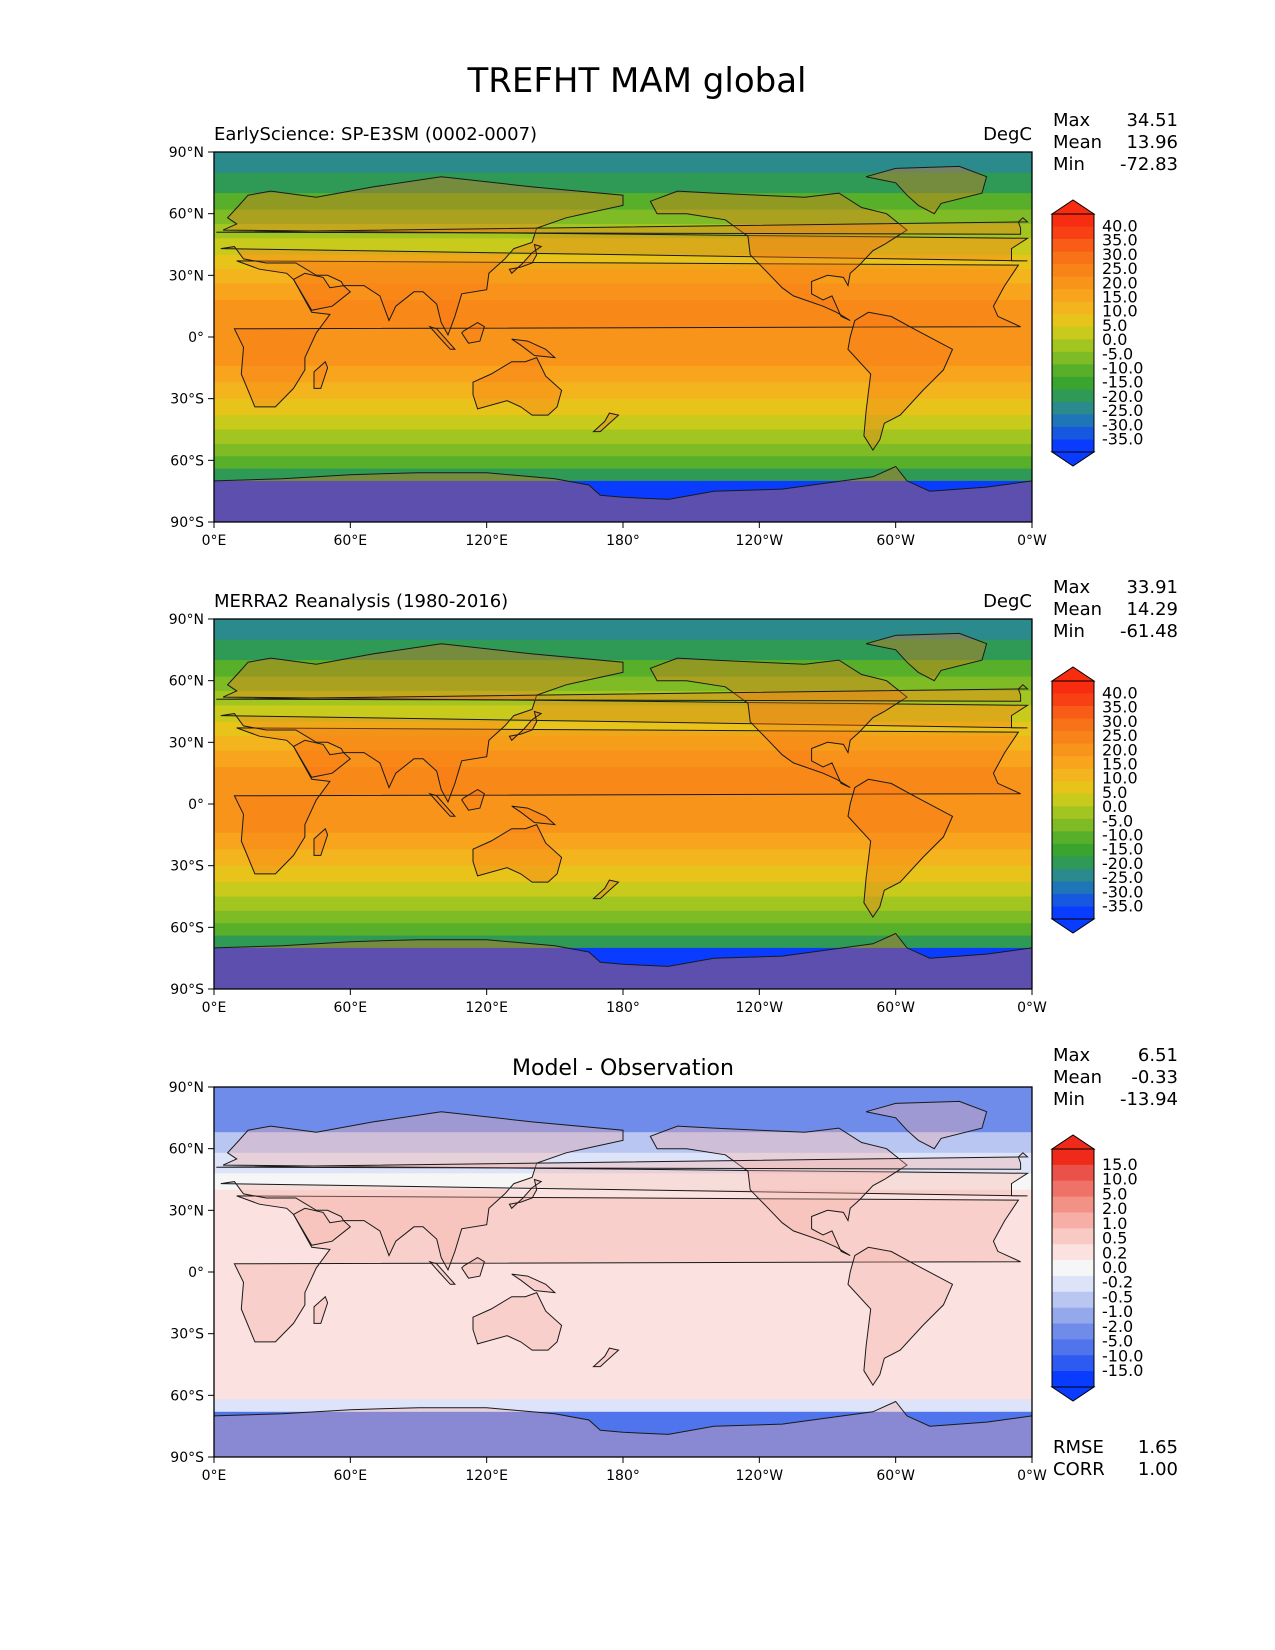 Image resolution: width=1275 pixels, height=1650 pixels. I want to click on stat-value-min: -13.94, so click(1149, 1099).